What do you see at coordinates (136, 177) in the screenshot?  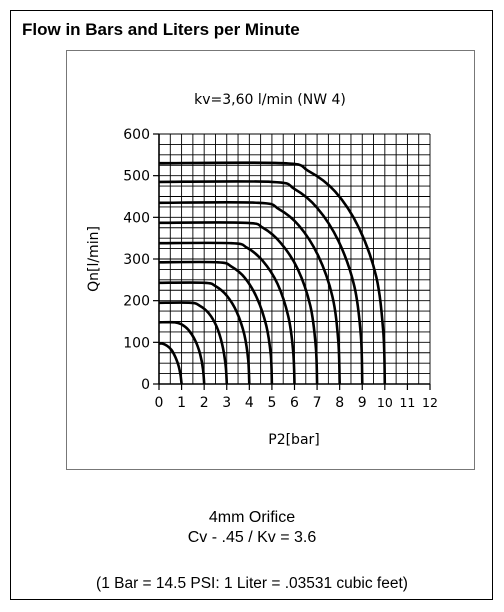 I see `y-tick-label: 500` at bounding box center [136, 177].